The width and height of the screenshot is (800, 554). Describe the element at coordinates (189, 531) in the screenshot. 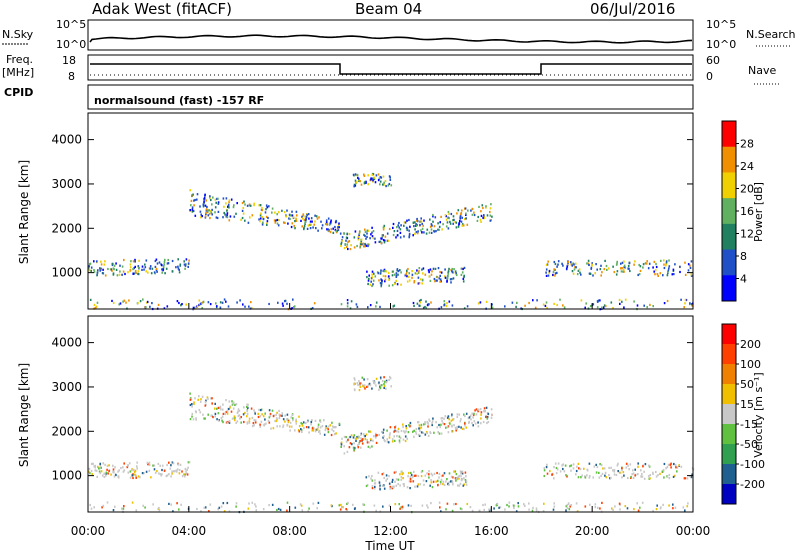

I see `xtick-label: 04:00` at that location.